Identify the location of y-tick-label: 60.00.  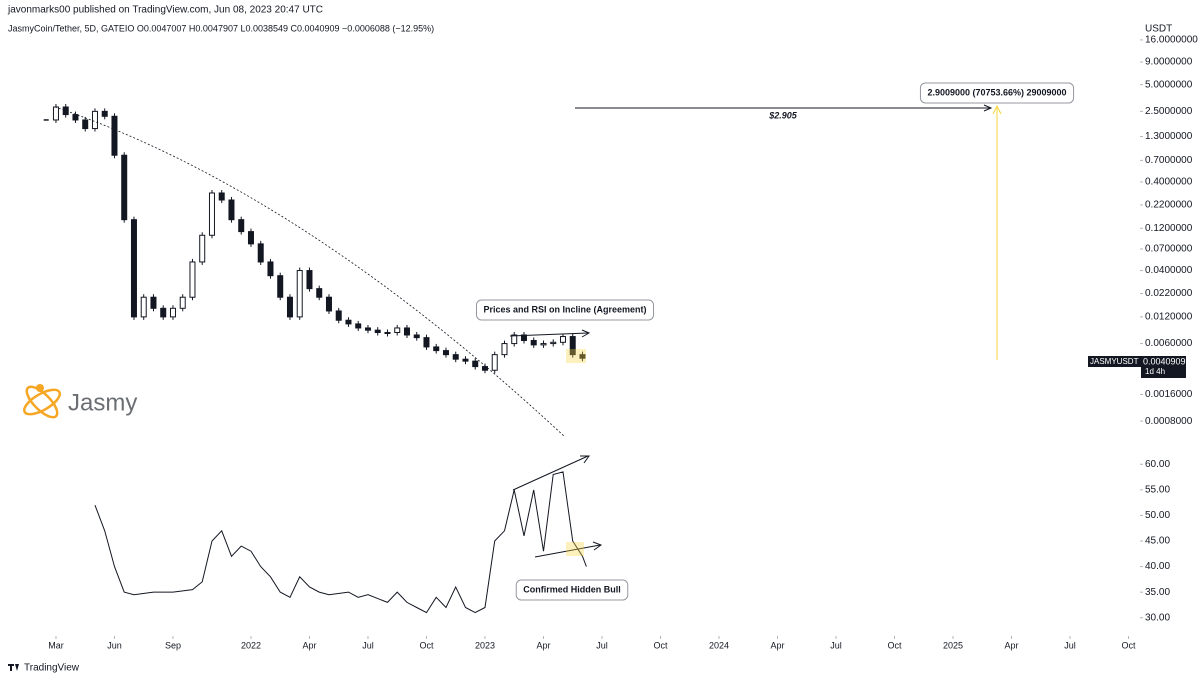
(1157, 464).